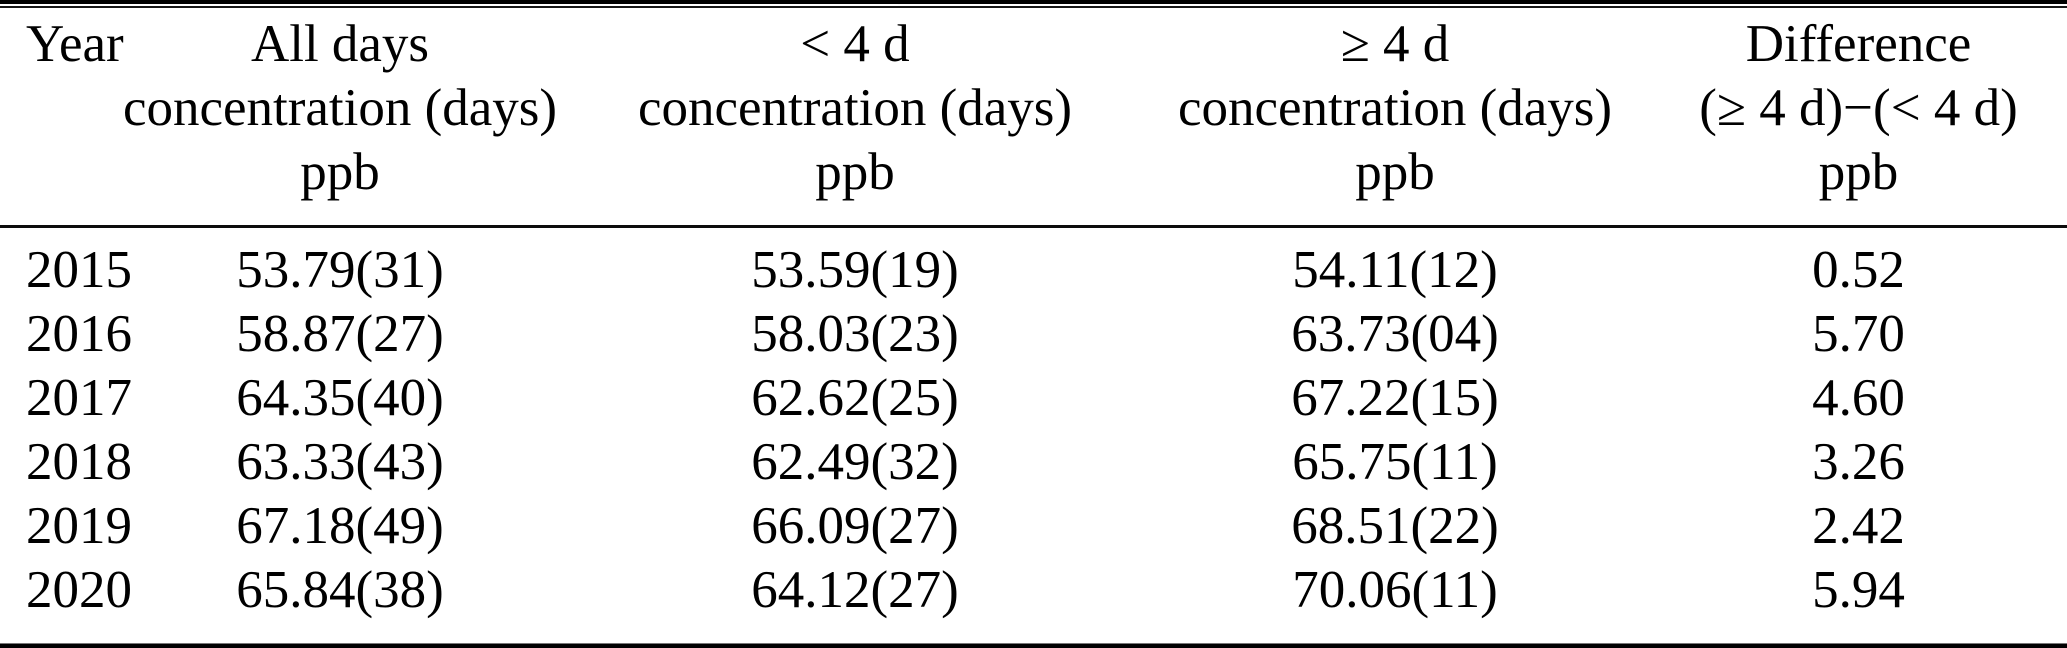  Describe the element at coordinates (1858, 270) in the screenshot. I see `difference-cell: 0.52` at that location.